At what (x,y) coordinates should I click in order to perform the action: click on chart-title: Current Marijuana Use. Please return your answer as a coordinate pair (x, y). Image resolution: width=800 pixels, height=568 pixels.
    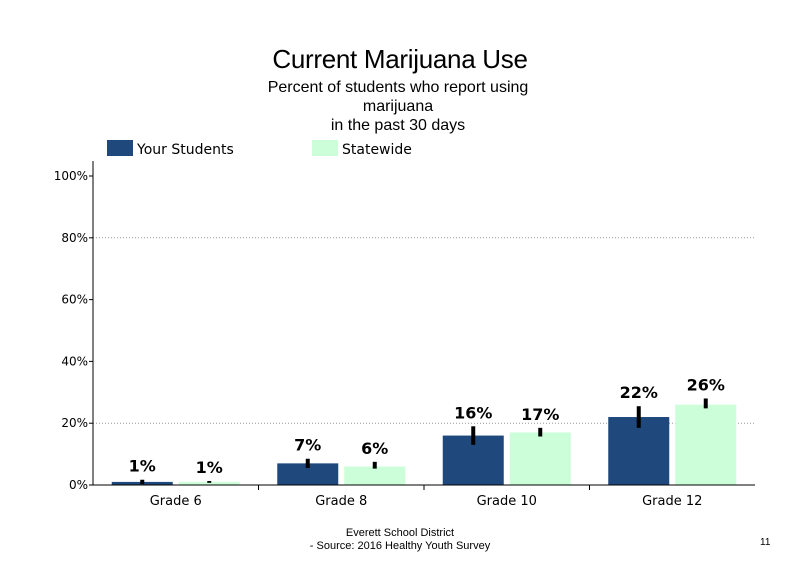
    Looking at the image, I should click on (400, 59).